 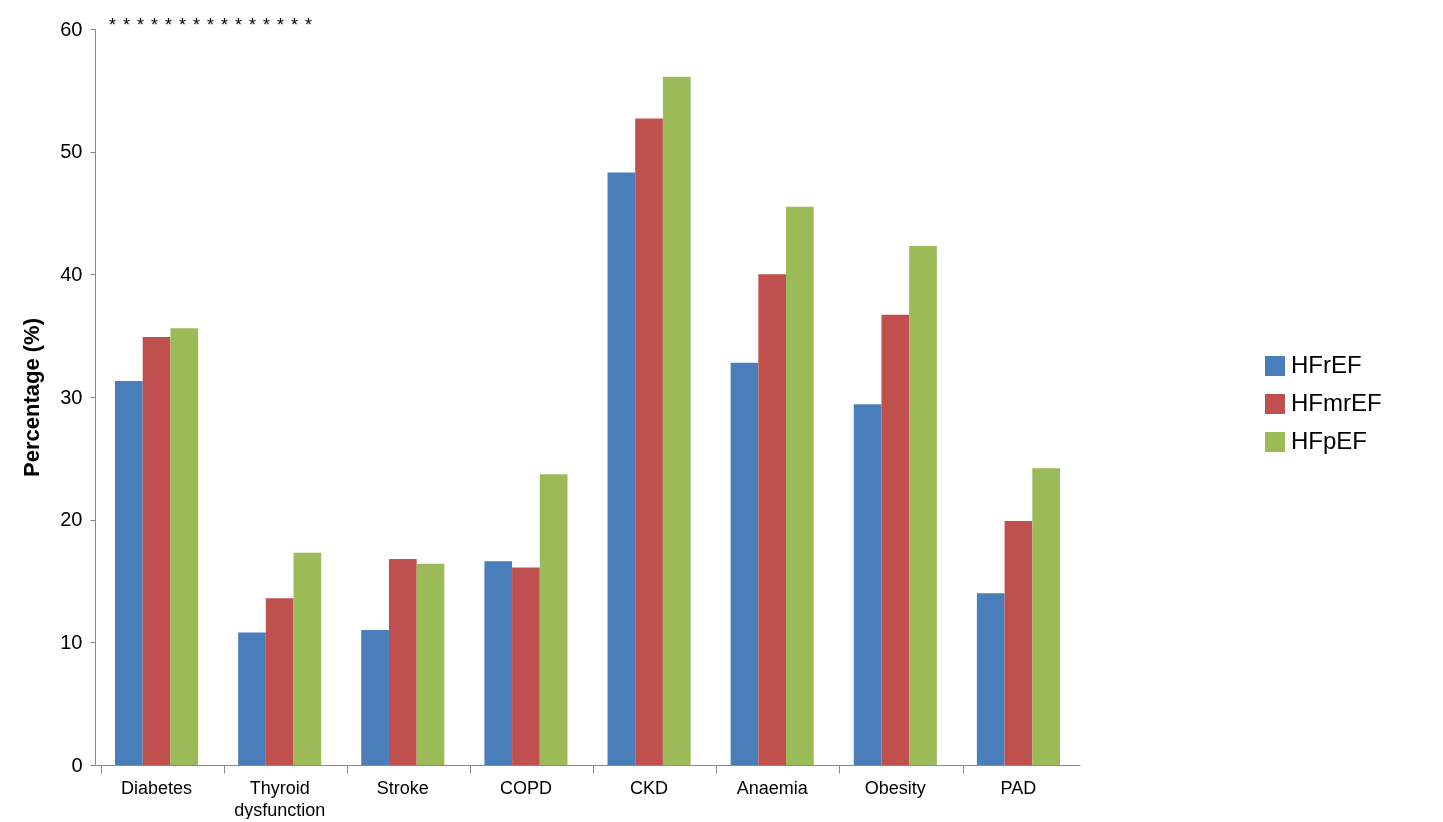 What do you see at coordinates (525, 787) in the screenshot?
I see `x-tick-label: COPD` at bounding box center [525, 787].